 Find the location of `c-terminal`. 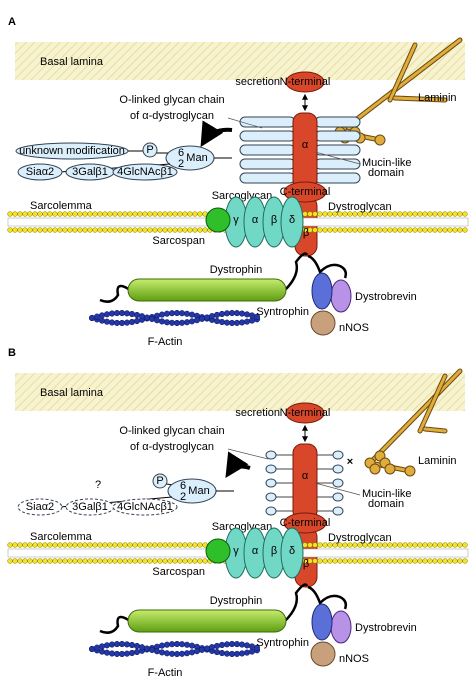

c-terminal is located at coordinates (305, 523).